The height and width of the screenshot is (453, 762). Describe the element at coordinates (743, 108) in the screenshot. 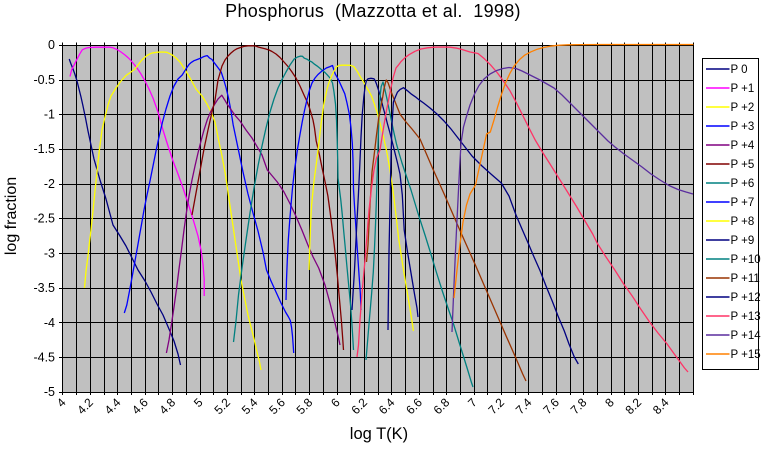

I see `svg-text: P +2` at that location.